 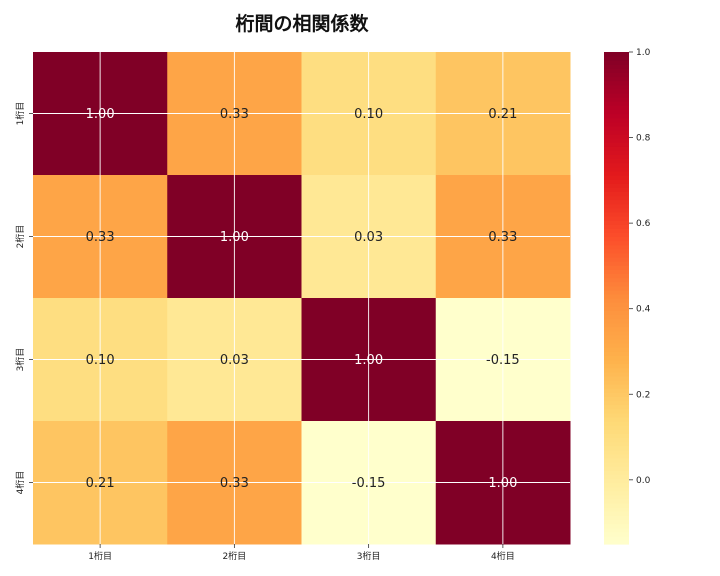 What do you see at coordinates (643, 139) in the screenshot?
I see `colorbar-tick-label: 0.8` at bounding box center [643, 139].